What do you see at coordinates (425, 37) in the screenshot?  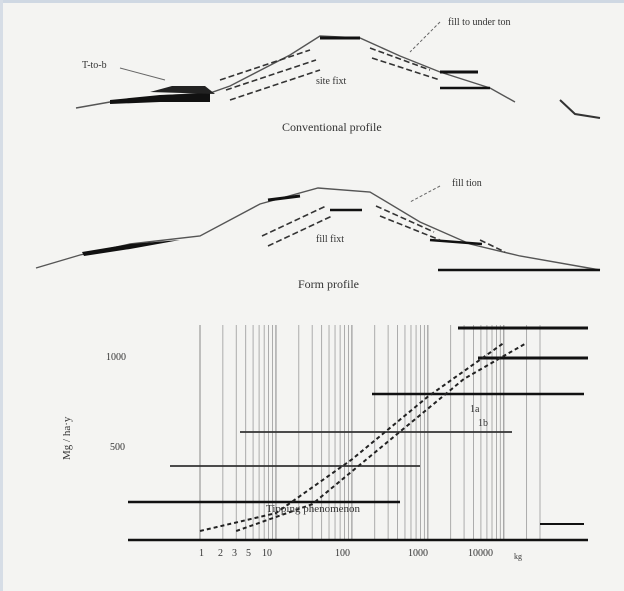 I see `top-leader-right` at bounding box center [425, 37].